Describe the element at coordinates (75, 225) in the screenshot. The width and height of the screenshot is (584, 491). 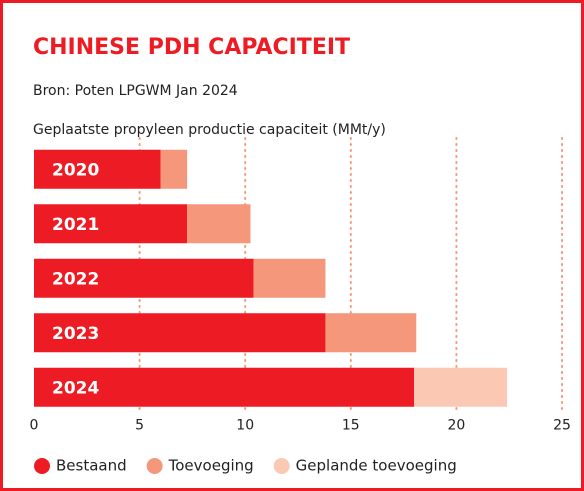
I see `category-label: 2021` at that location.